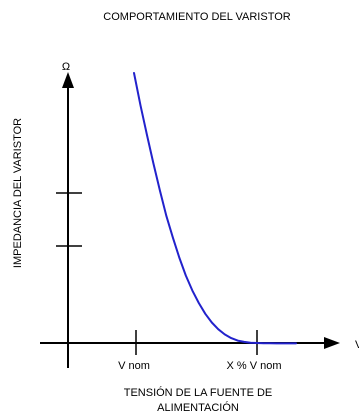  I want to click on x-axis-label-line1: TENSIÓN DE LA FUENTE DE, so click(198, 392).